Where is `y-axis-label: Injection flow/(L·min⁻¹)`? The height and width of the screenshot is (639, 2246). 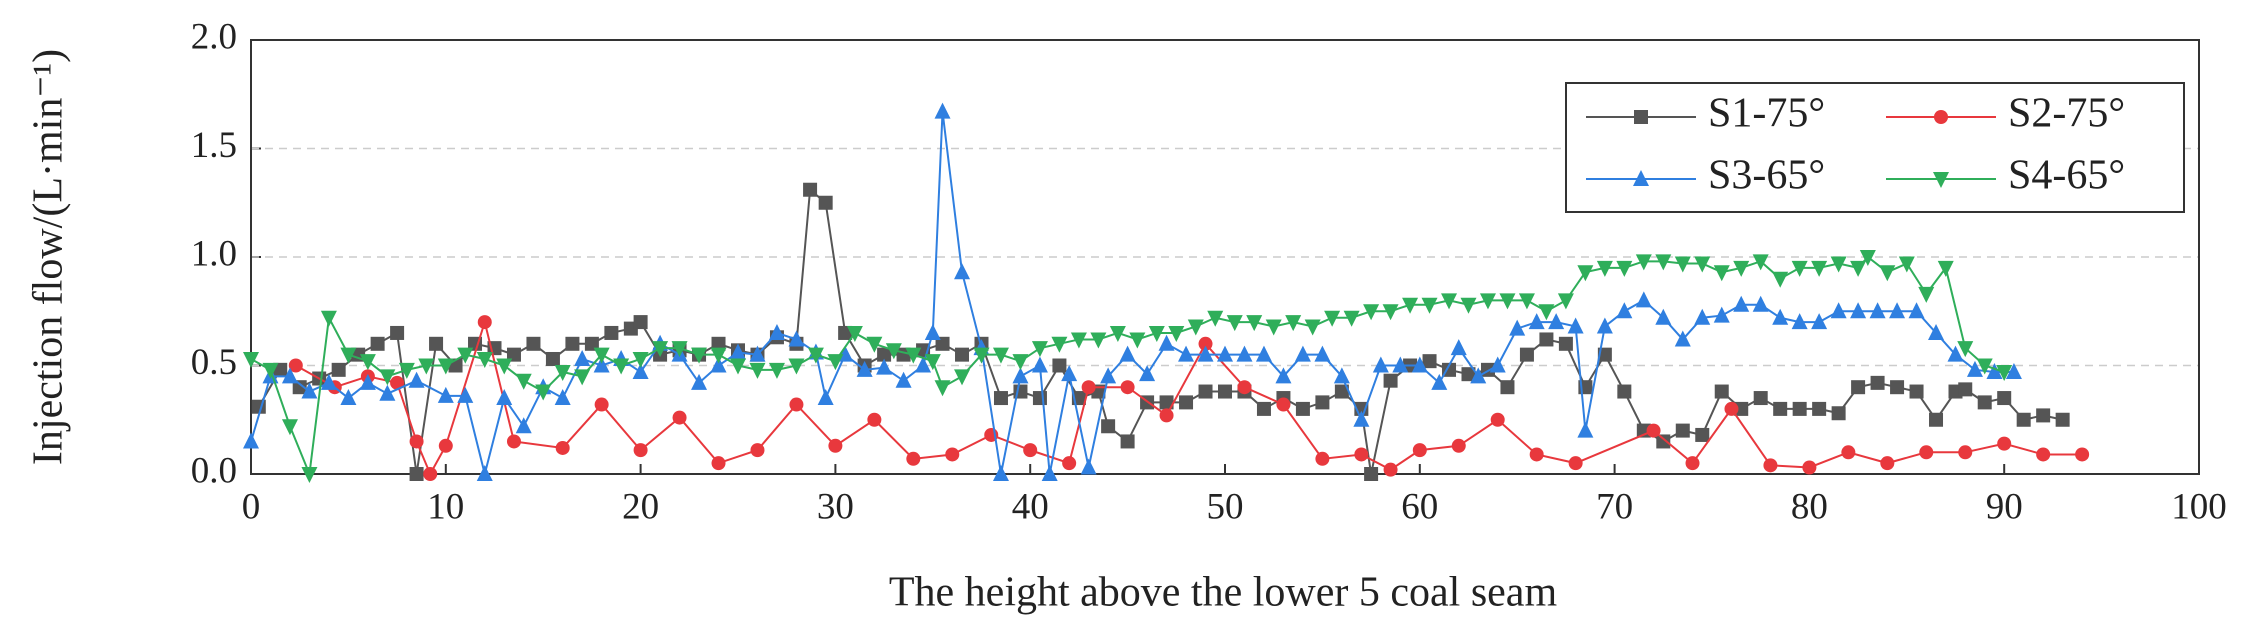
y-axis-label: Injection flow/(L·min⁻¹) is located at coordinates (49, 257).